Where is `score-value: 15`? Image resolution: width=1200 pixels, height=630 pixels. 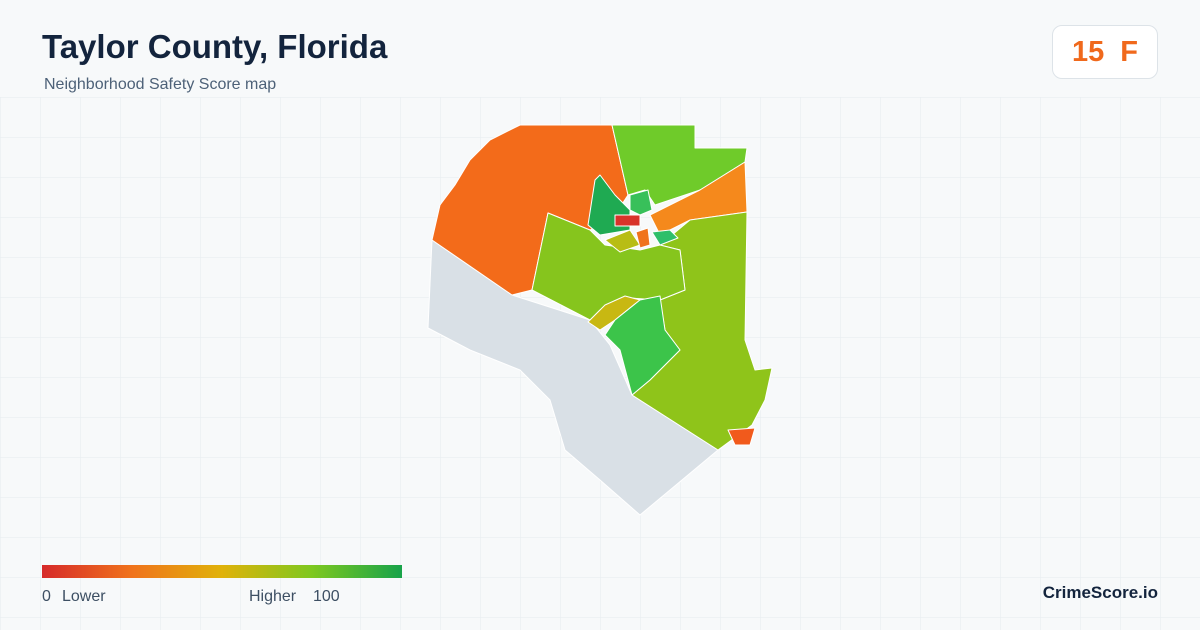 score-value: 15 is located at coordinates (1088, 51).